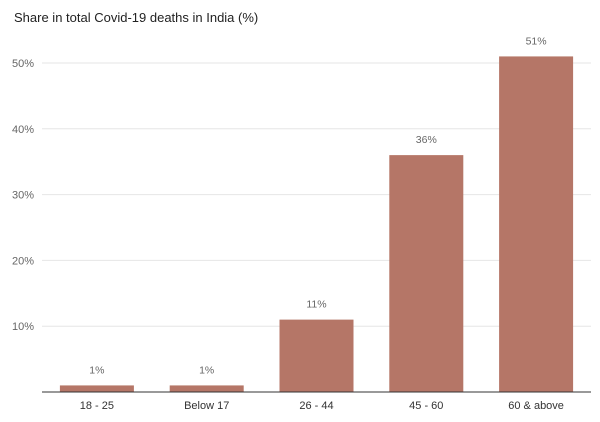  What do you see at coordinates (97, 406) in the screenshot?
I see `x-tick-label: 18 - 25` at bounding box center [97, 406].